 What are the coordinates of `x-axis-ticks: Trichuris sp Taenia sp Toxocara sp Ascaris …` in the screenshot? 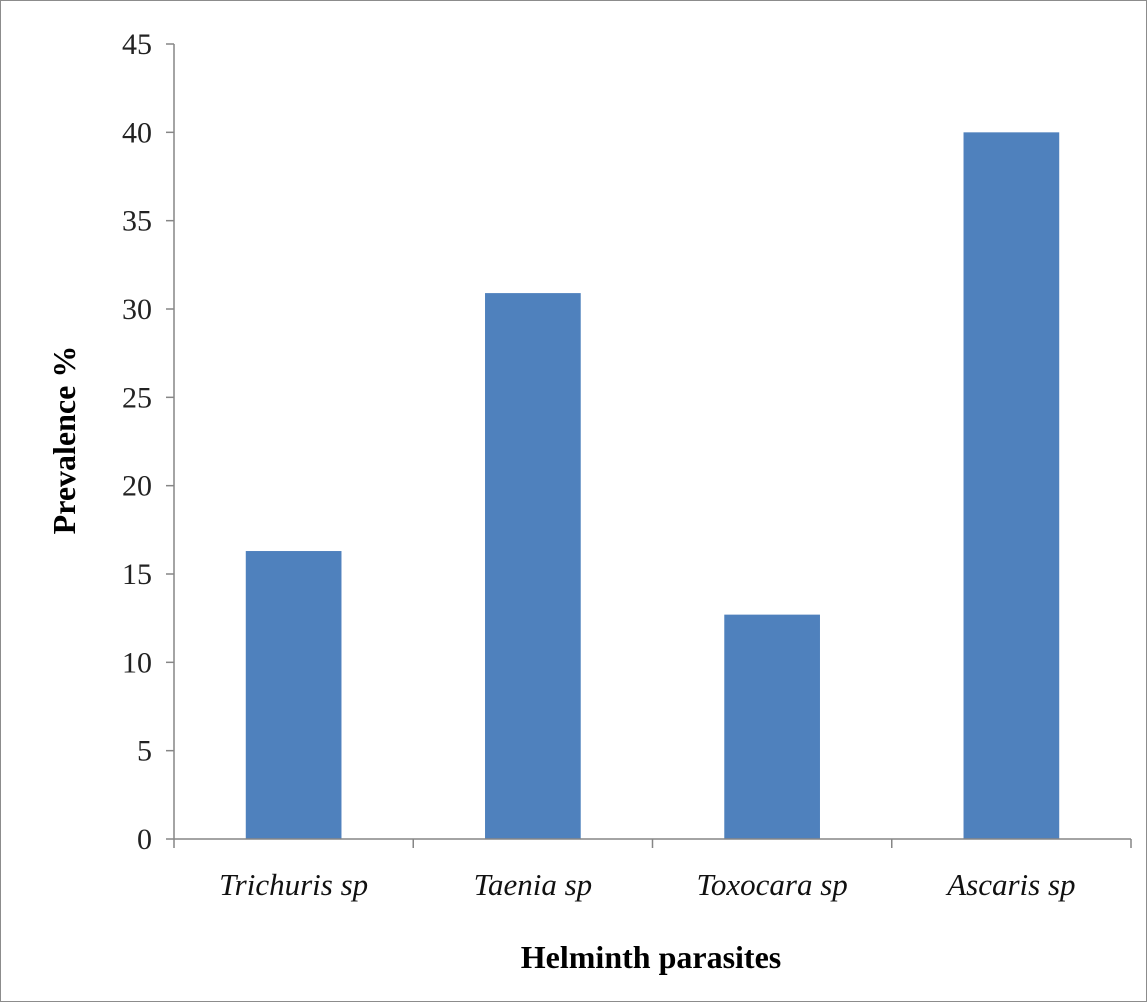 It's located at (652, 870).